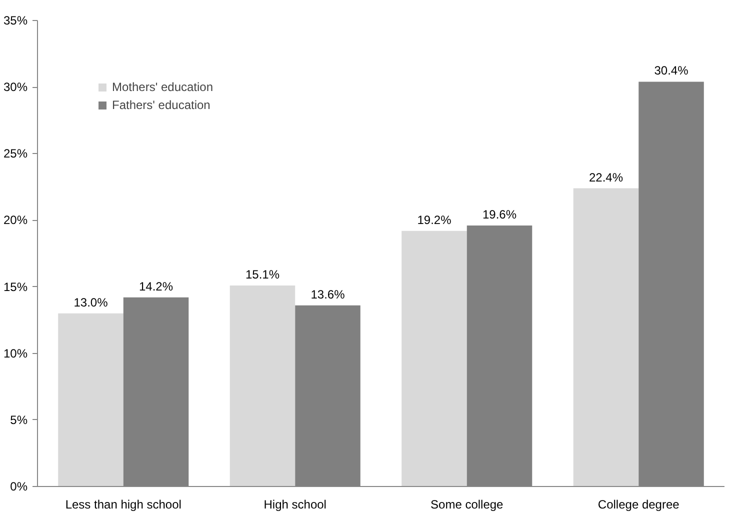  Describe the element at coordinates (262, 274) in the screenshot. I see `data-label: 15.1%` at that location.